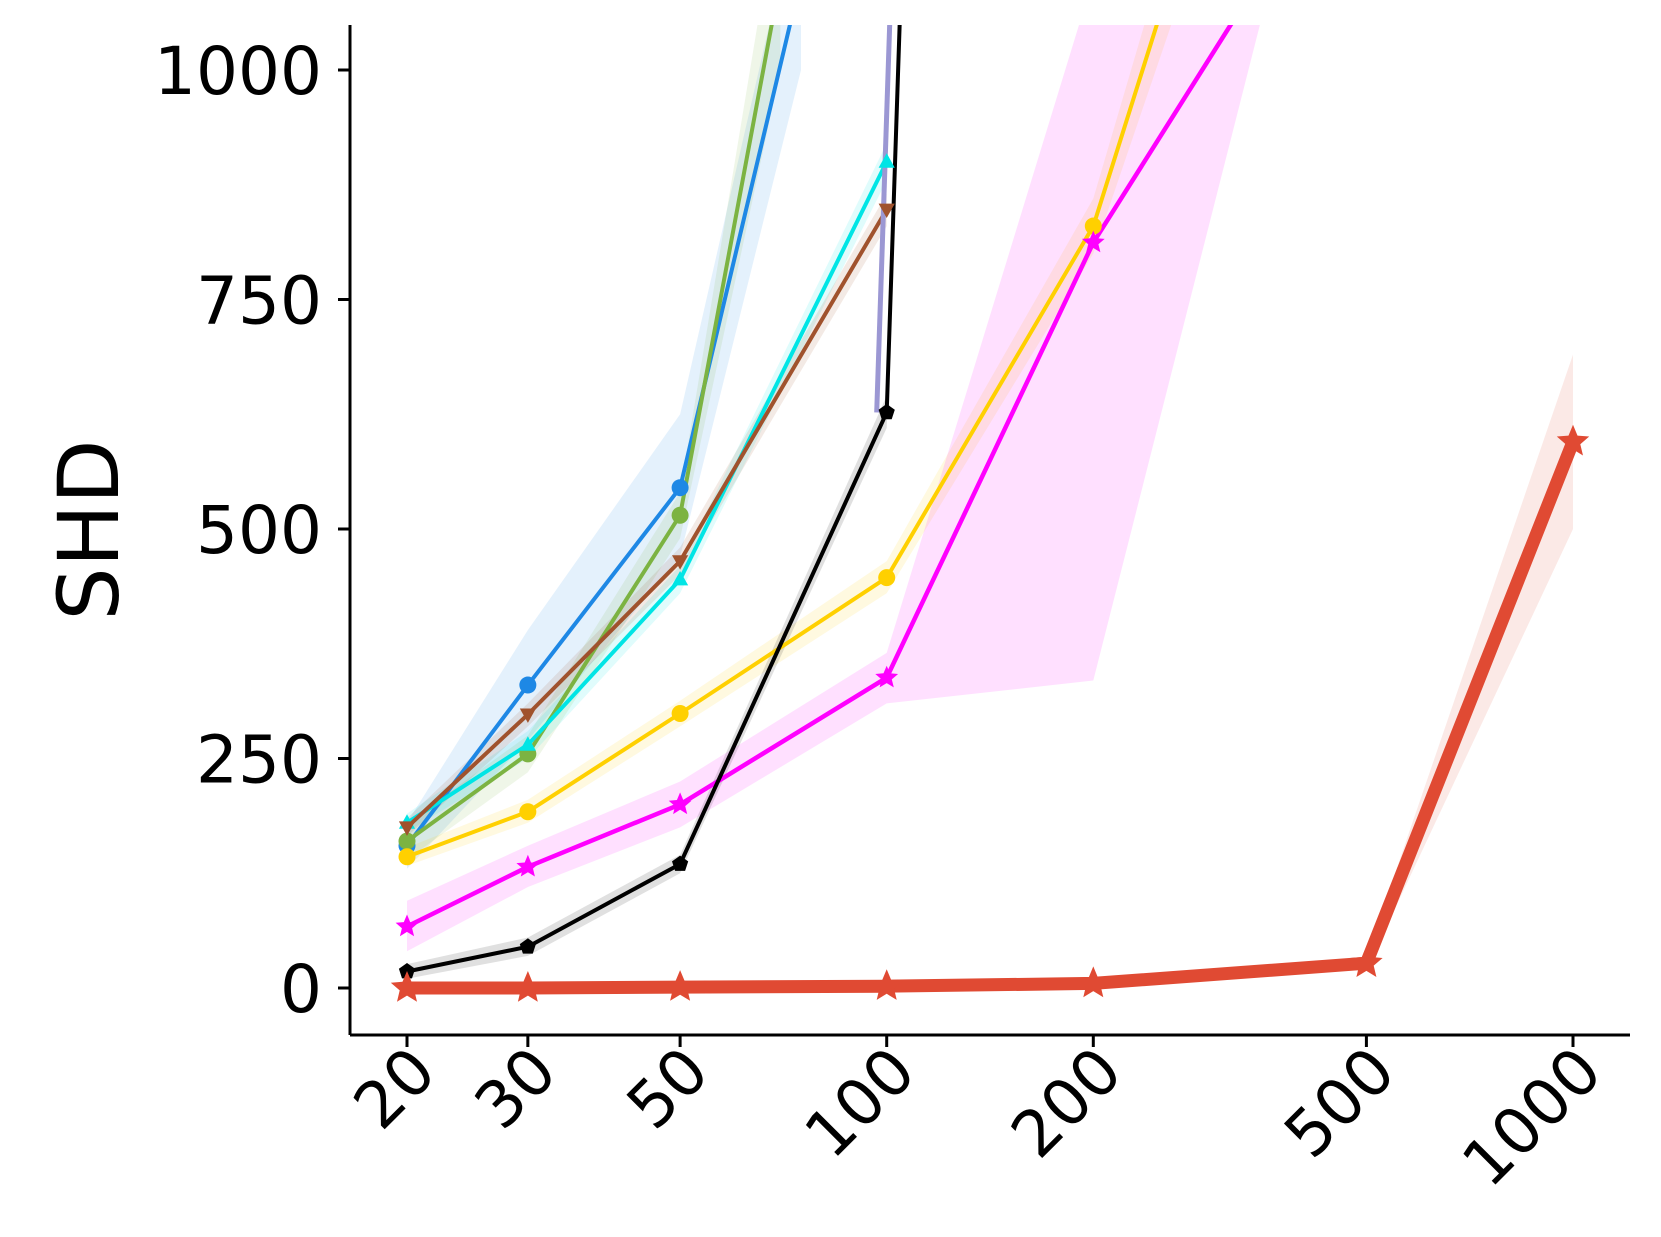 The height and width of the screenshot is (1237, 1661). I want to click on x-tick-label-100: 100, so click(860, 1103).